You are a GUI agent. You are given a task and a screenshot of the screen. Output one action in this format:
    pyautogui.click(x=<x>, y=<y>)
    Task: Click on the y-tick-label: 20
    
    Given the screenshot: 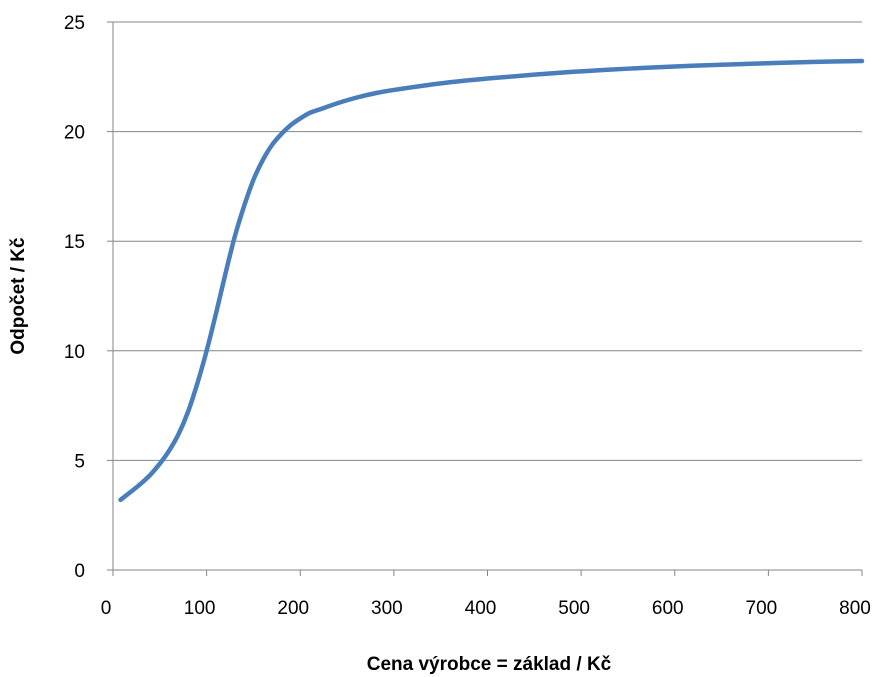 What is the action you would take?
    pyautogui.click(x=74, y=133)
    